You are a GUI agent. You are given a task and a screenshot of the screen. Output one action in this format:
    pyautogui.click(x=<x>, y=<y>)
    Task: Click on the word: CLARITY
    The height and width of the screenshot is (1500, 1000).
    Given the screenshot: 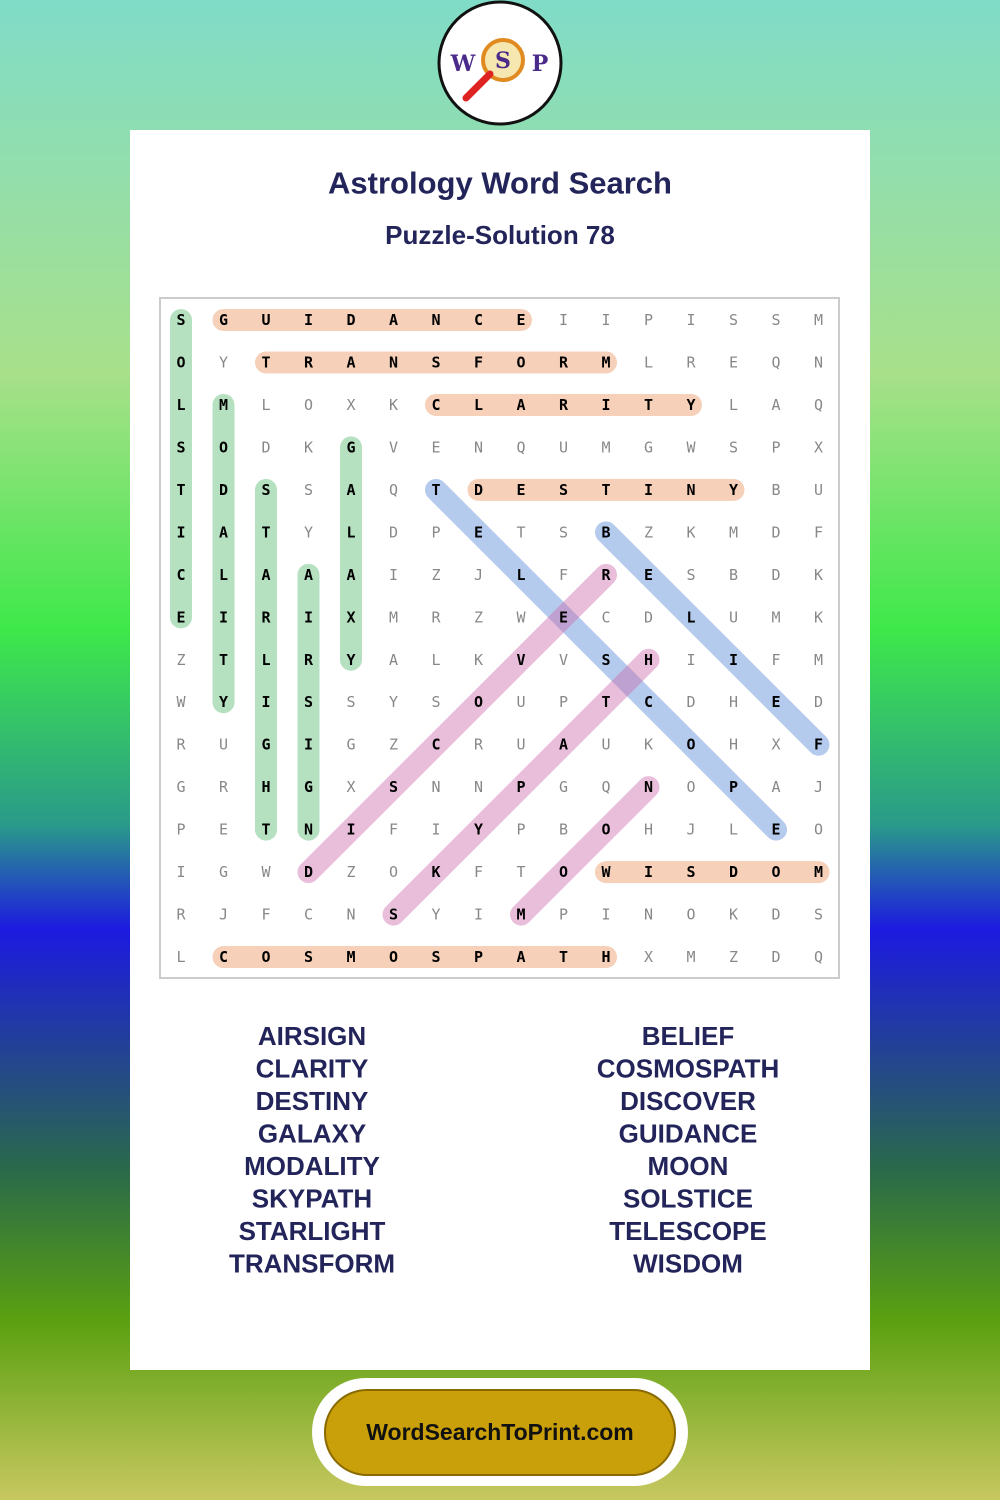 What is the action you would take?
    pyautogui.click(x=312, y=1069)
    